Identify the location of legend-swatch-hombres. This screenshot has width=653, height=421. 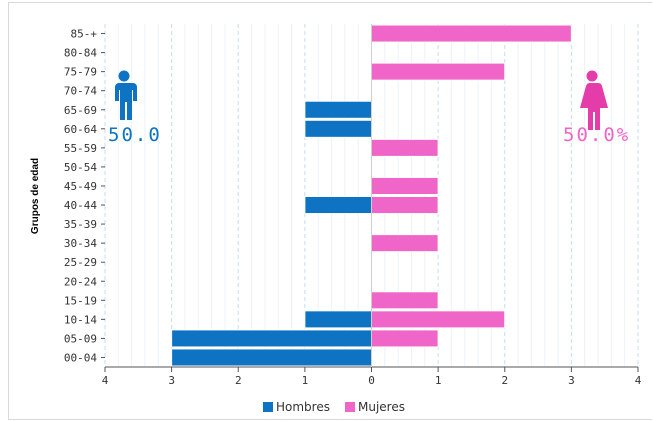
(268, 407).